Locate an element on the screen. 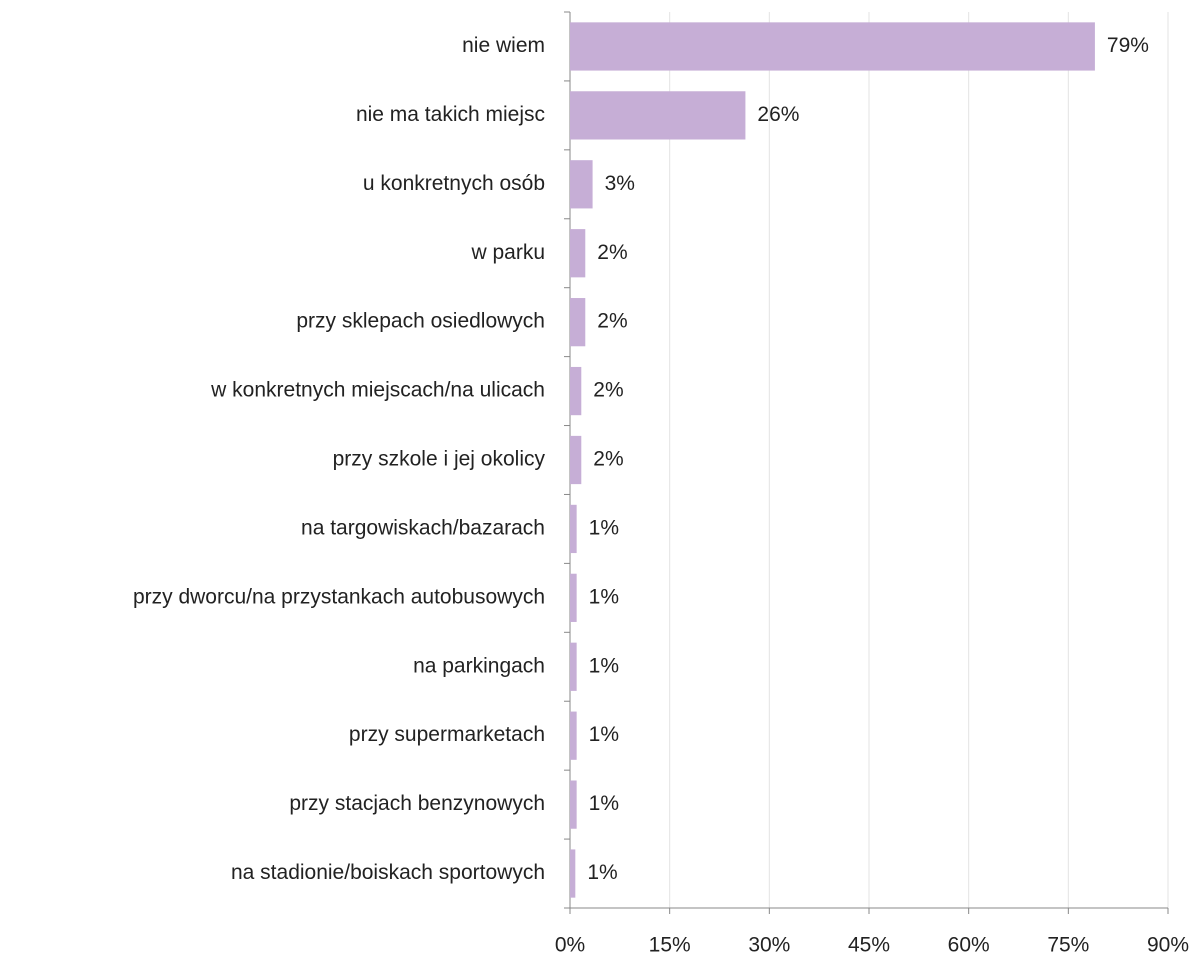 This screenshot has width=1198, height=965. y-tick-label: przy dworcu/na przystankach autobusowych is located at coordinates (339, 596).